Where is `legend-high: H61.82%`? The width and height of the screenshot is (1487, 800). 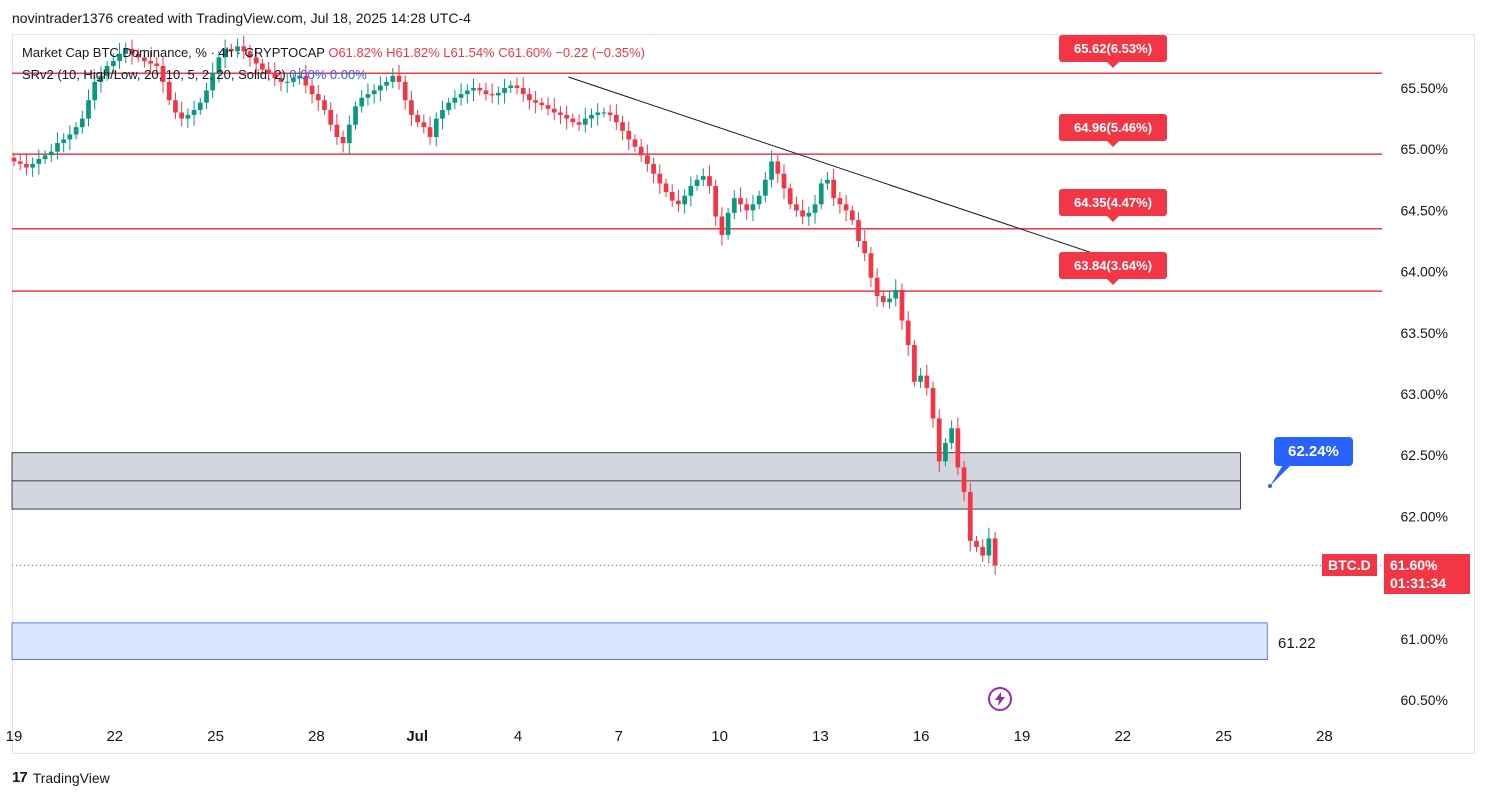 legend-high: H61.82% is located at coordinates (413, 52).